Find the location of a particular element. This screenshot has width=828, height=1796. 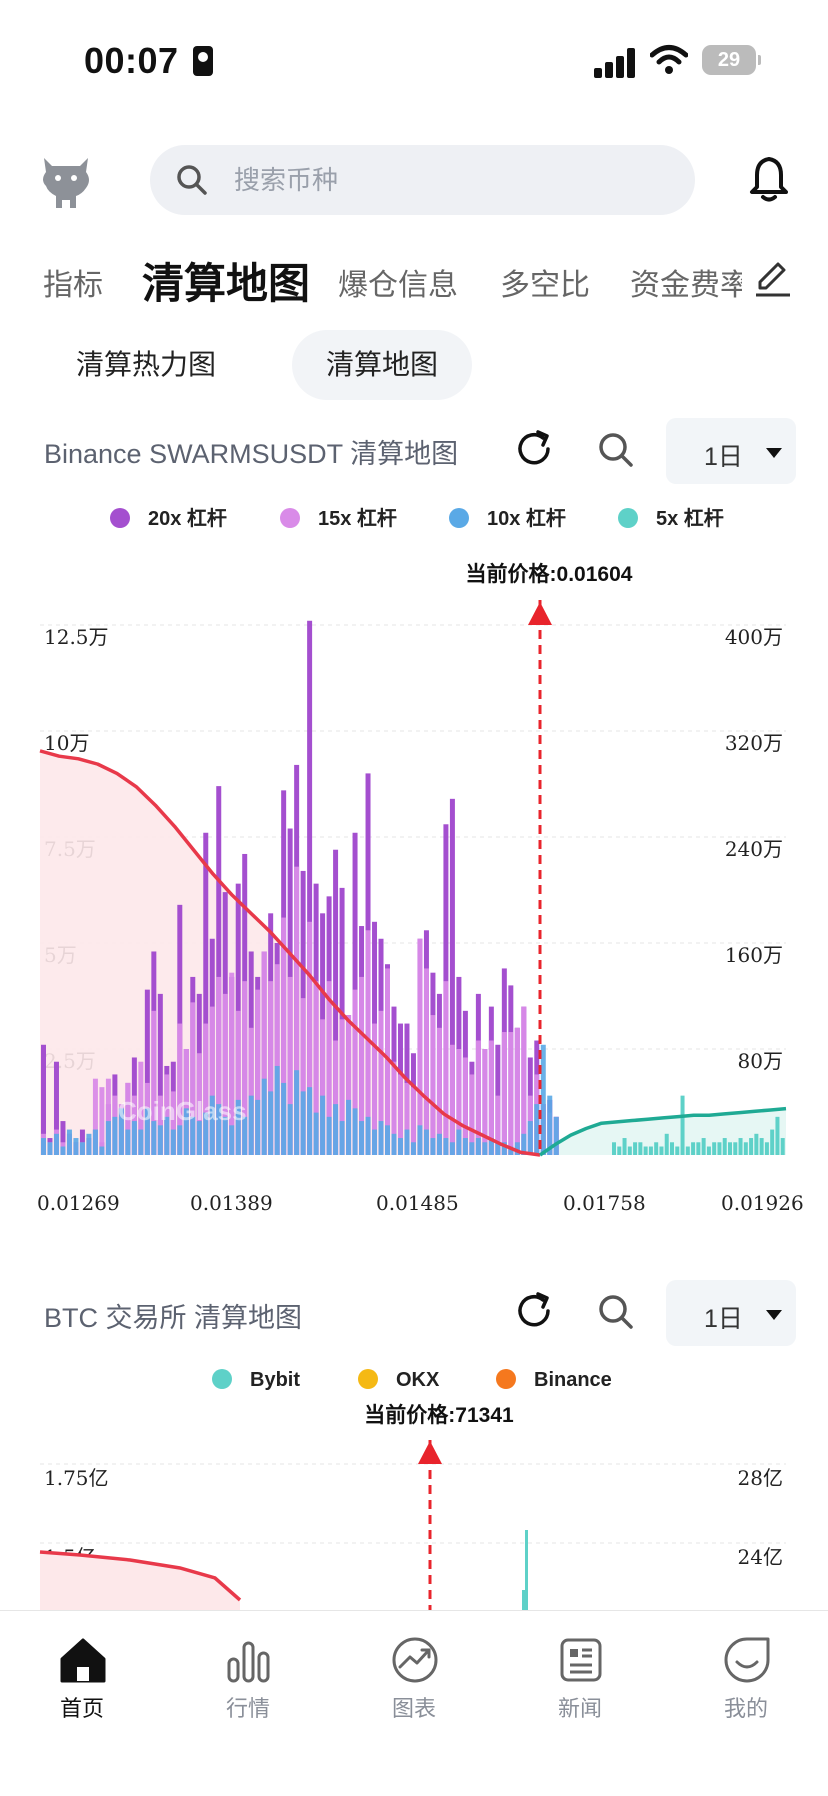

chart2-search-icon is located at coordinates (616, 1312).